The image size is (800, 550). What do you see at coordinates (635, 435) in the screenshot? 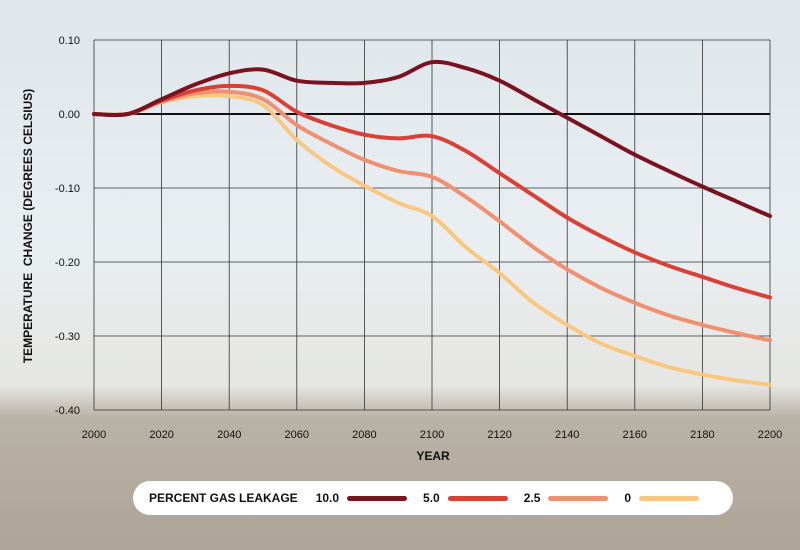
I see `x-tick-label: 2160` at bounding box center [635, 435].